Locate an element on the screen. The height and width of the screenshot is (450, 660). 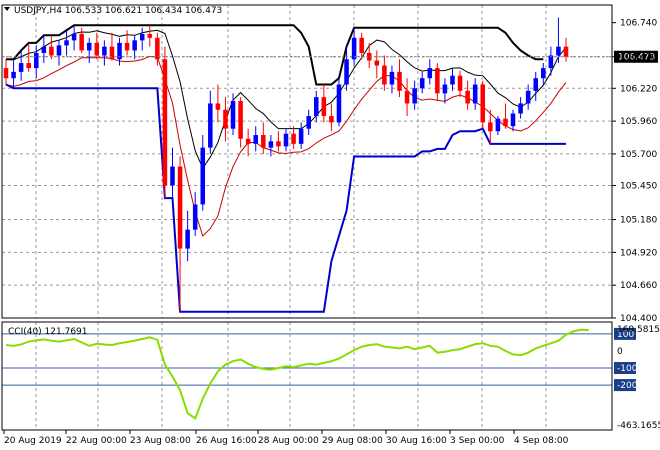
cci-tick-label: -463.1655 is located at coordinates (638, 426).